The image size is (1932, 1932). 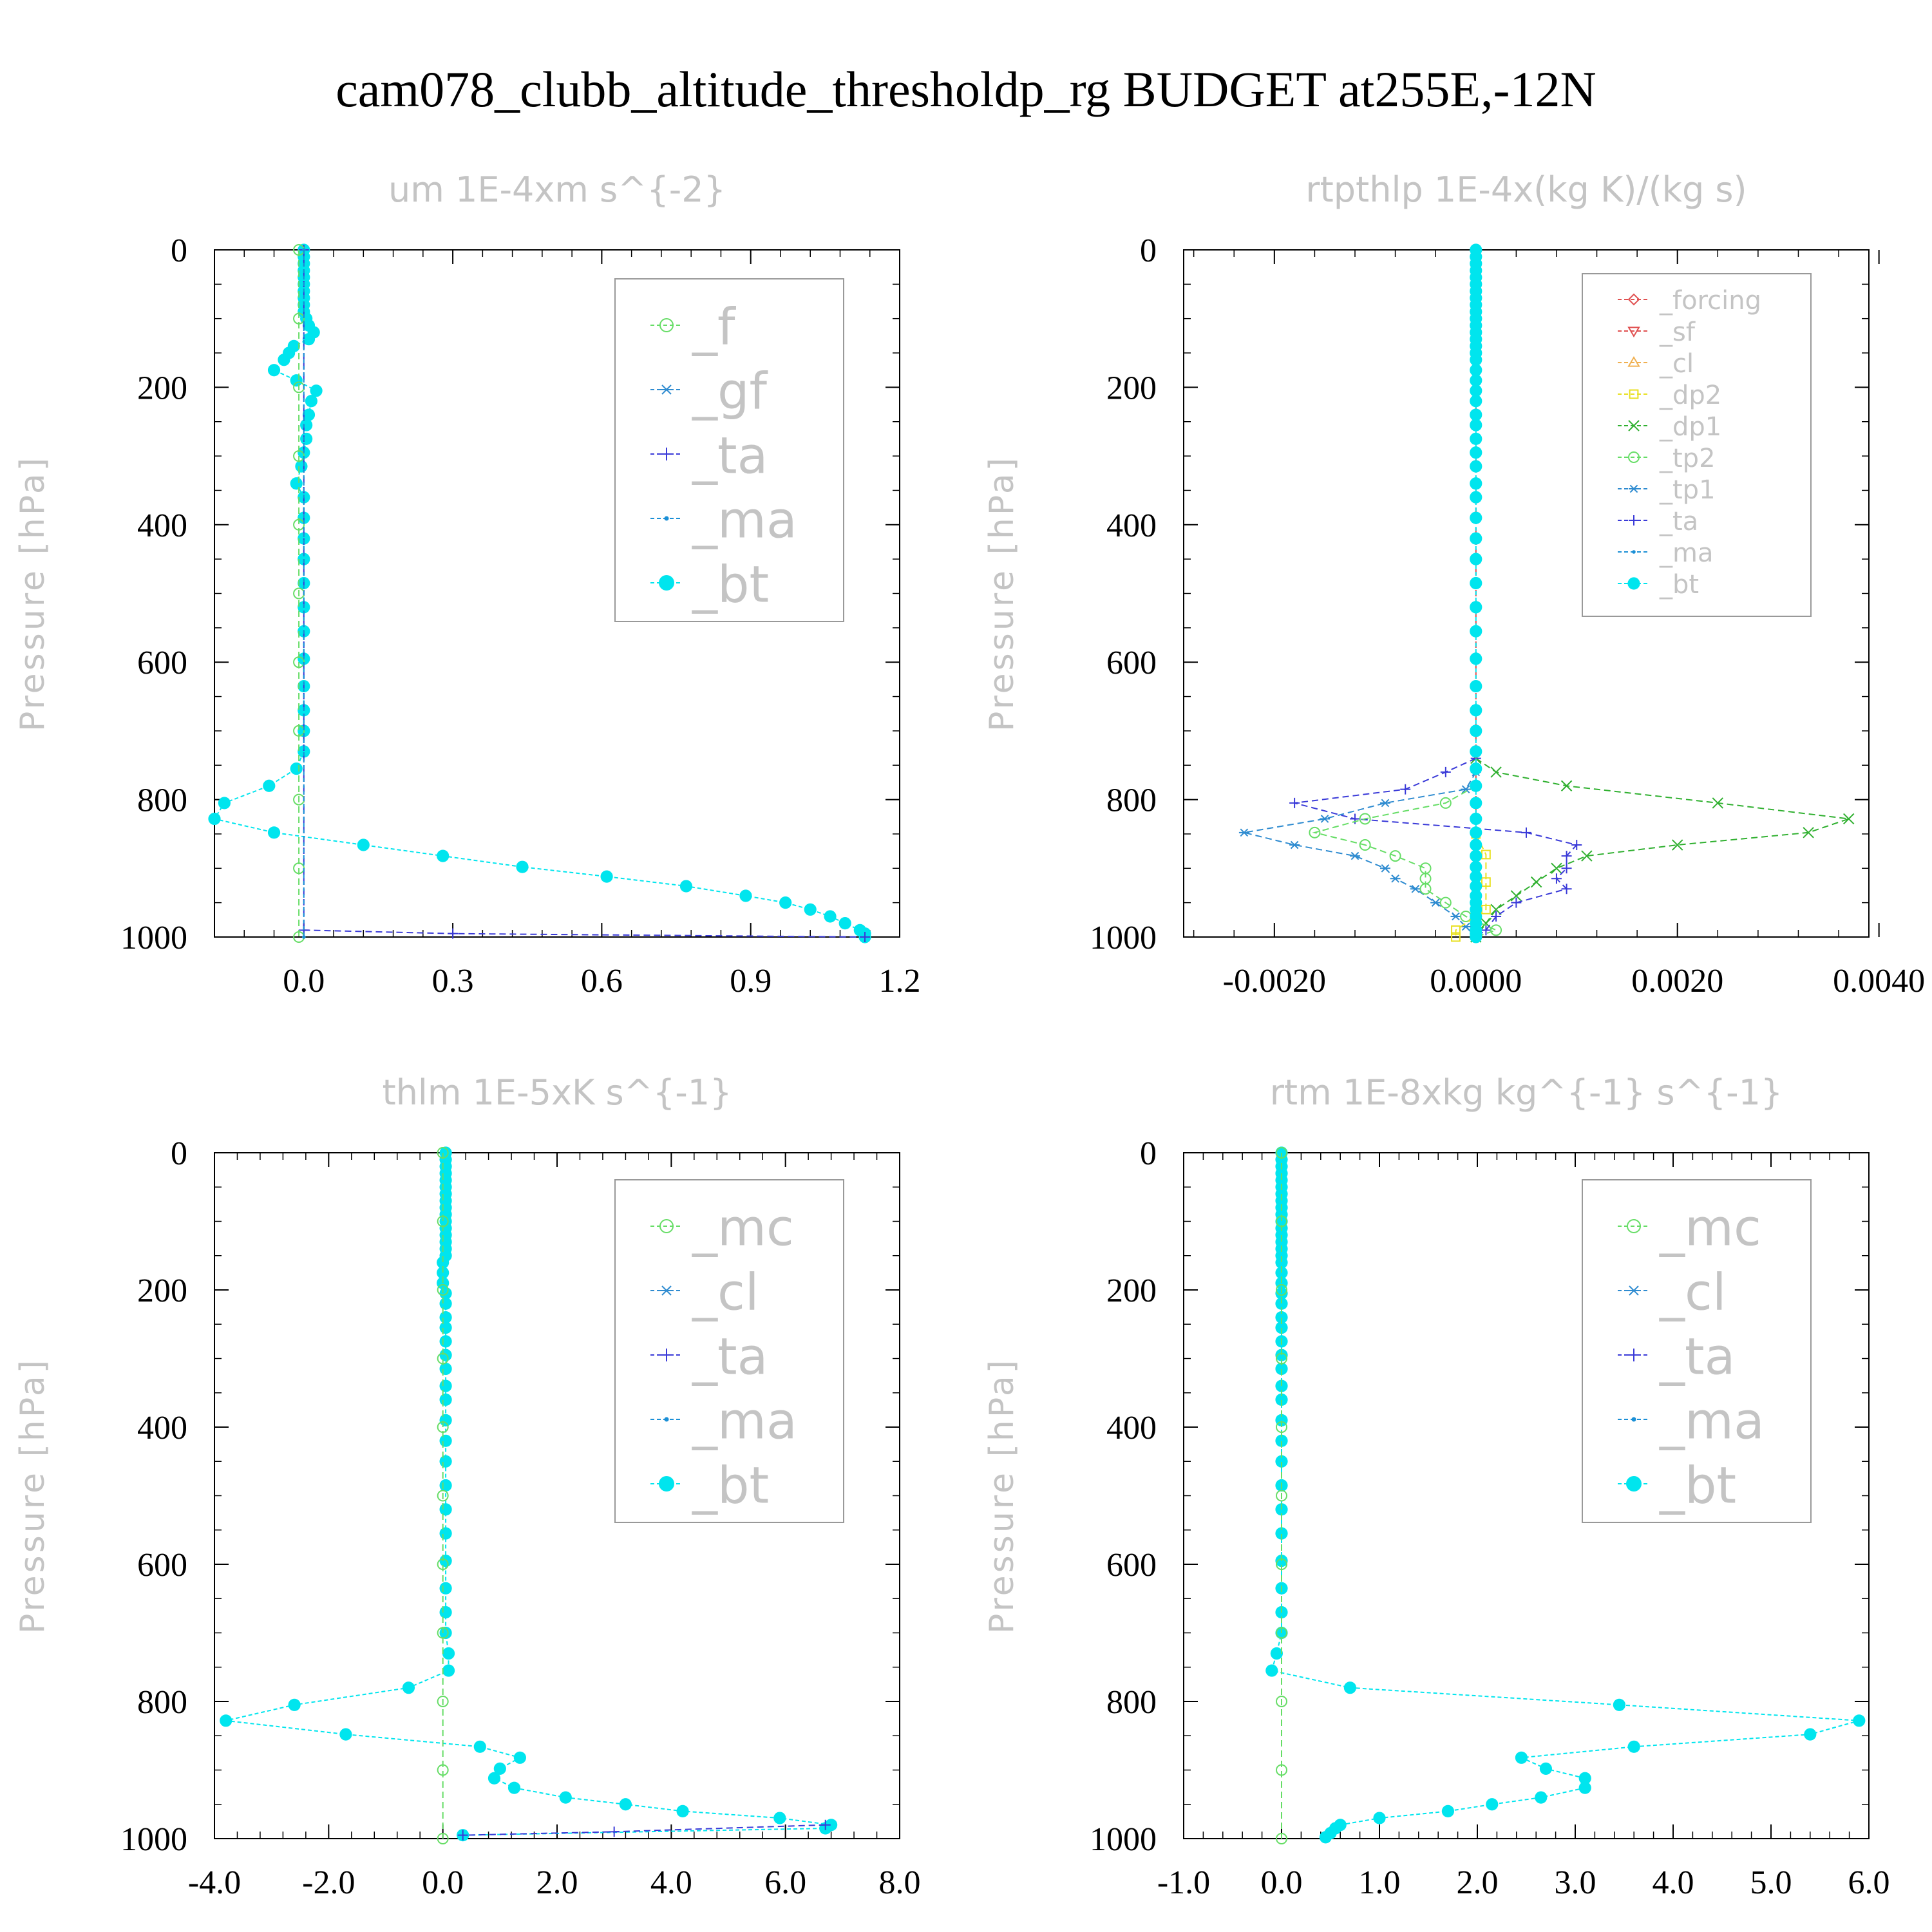 What do you see at coordinates (1148, 1154) in the screenshot?
I see `y-tick-label: 0` at bounding box center [1148, 1154].